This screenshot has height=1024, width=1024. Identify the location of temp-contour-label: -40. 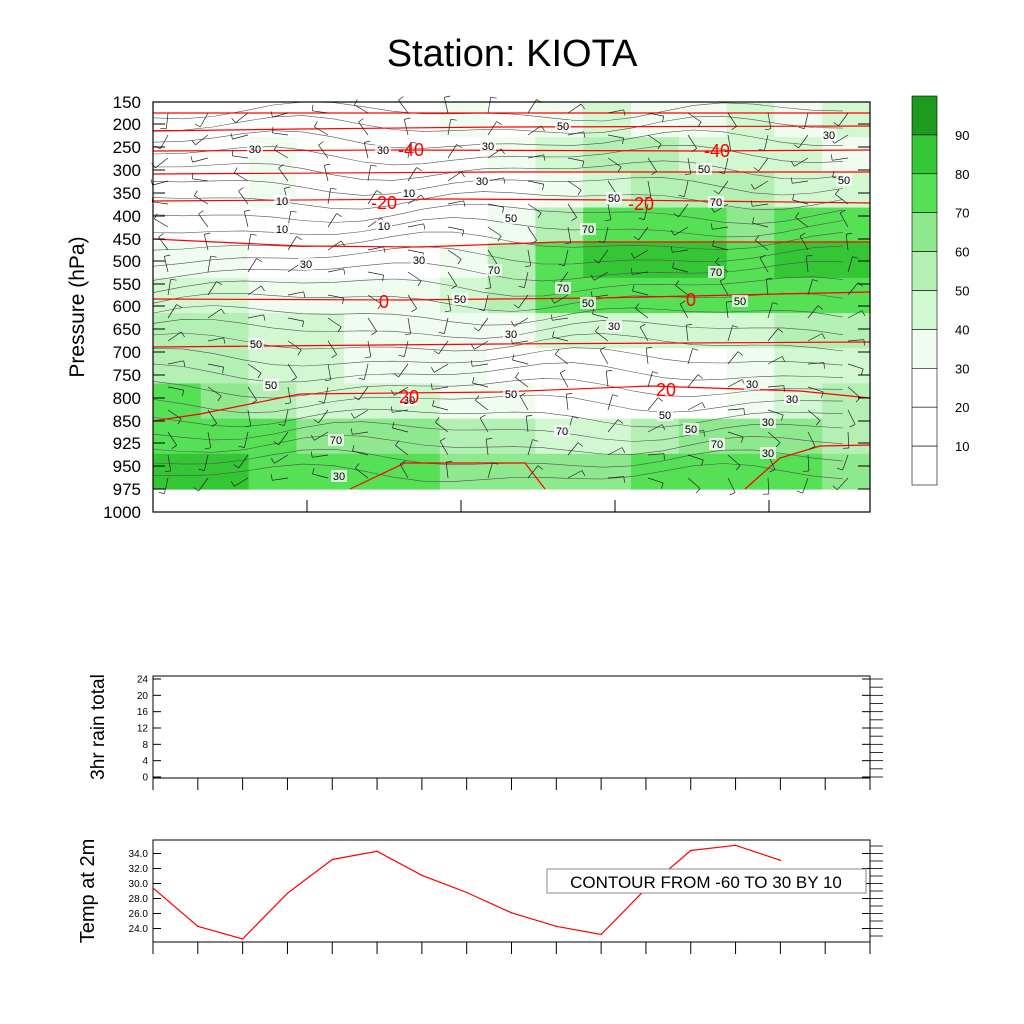
(411, 150).